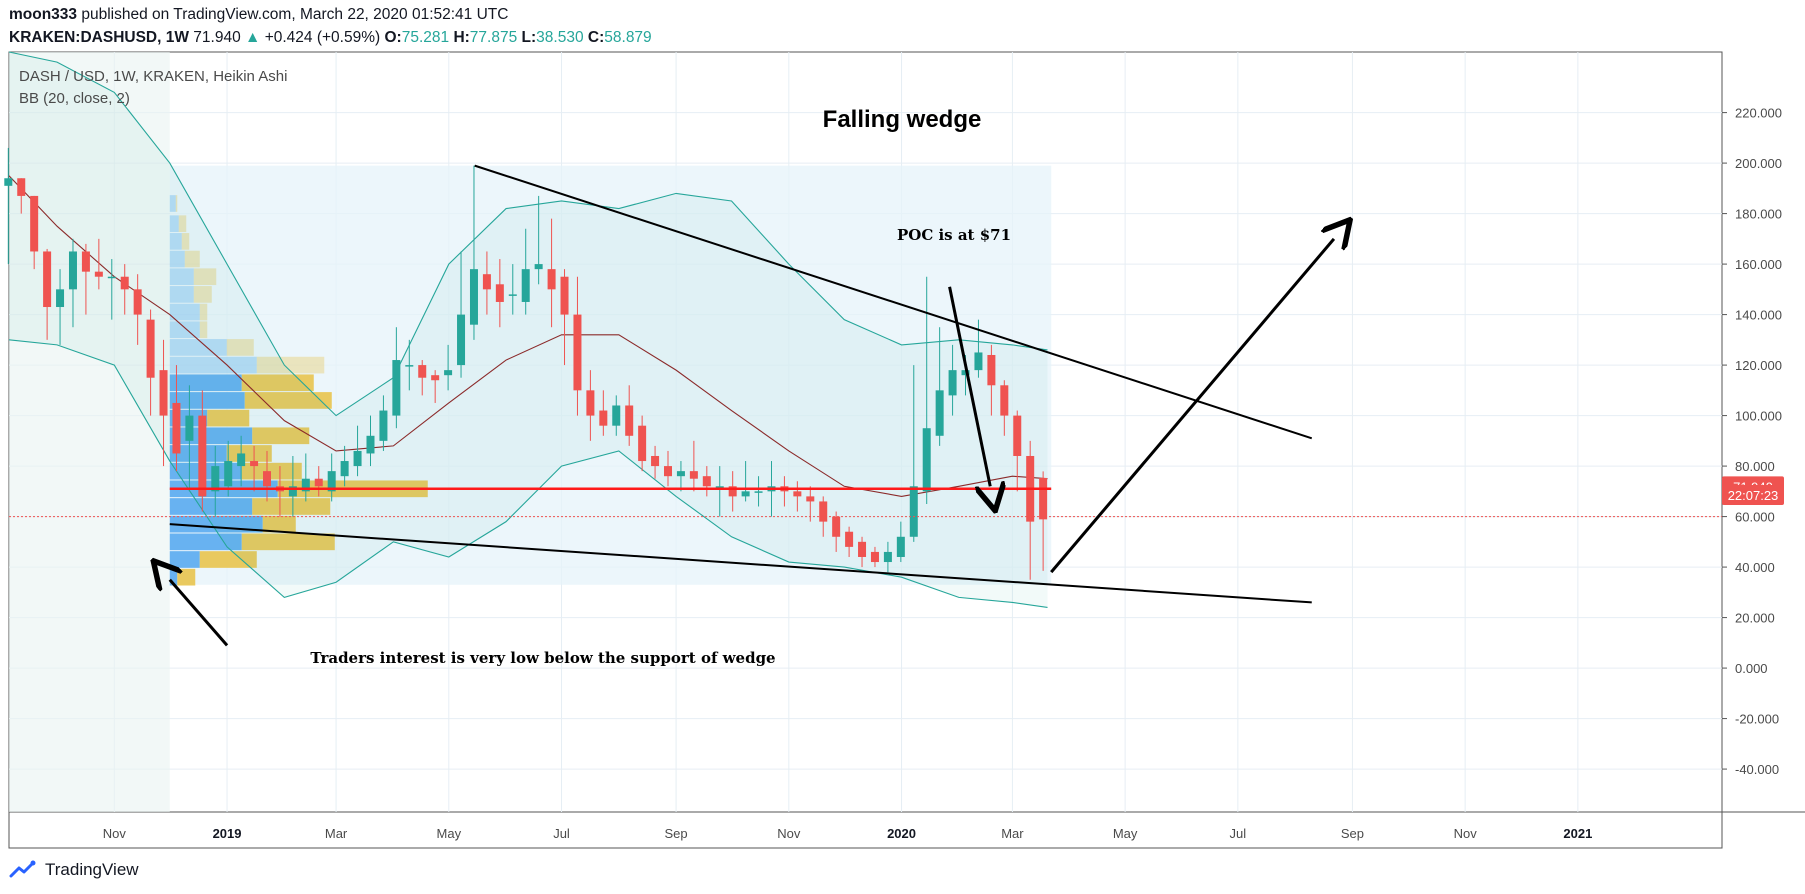 The height and width of the screenshot is (894, 1805). Describe the element at coordinates (1758, 315) in the screenshot. I see `y-tick-label: 140.000` at that location.